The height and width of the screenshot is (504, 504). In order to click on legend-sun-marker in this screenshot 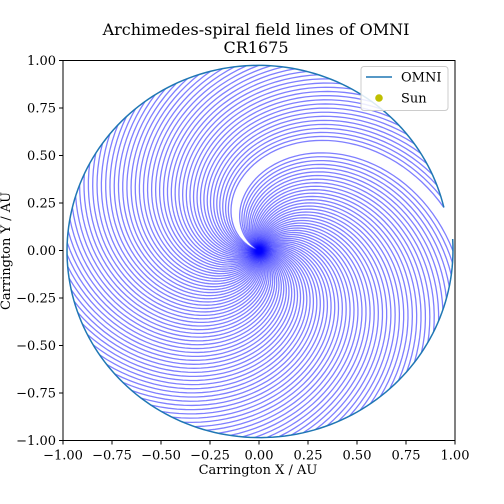, I will do `click(379, 98)`.